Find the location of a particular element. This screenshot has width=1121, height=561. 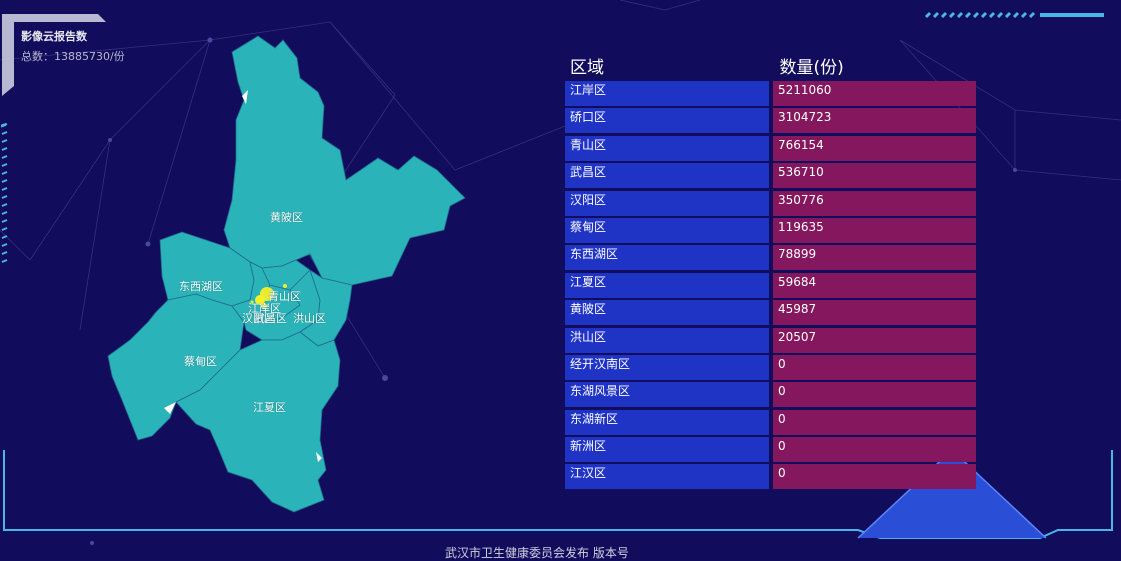

map-label-jiangxia: 江夏区 is located at coordinates (269, 407).